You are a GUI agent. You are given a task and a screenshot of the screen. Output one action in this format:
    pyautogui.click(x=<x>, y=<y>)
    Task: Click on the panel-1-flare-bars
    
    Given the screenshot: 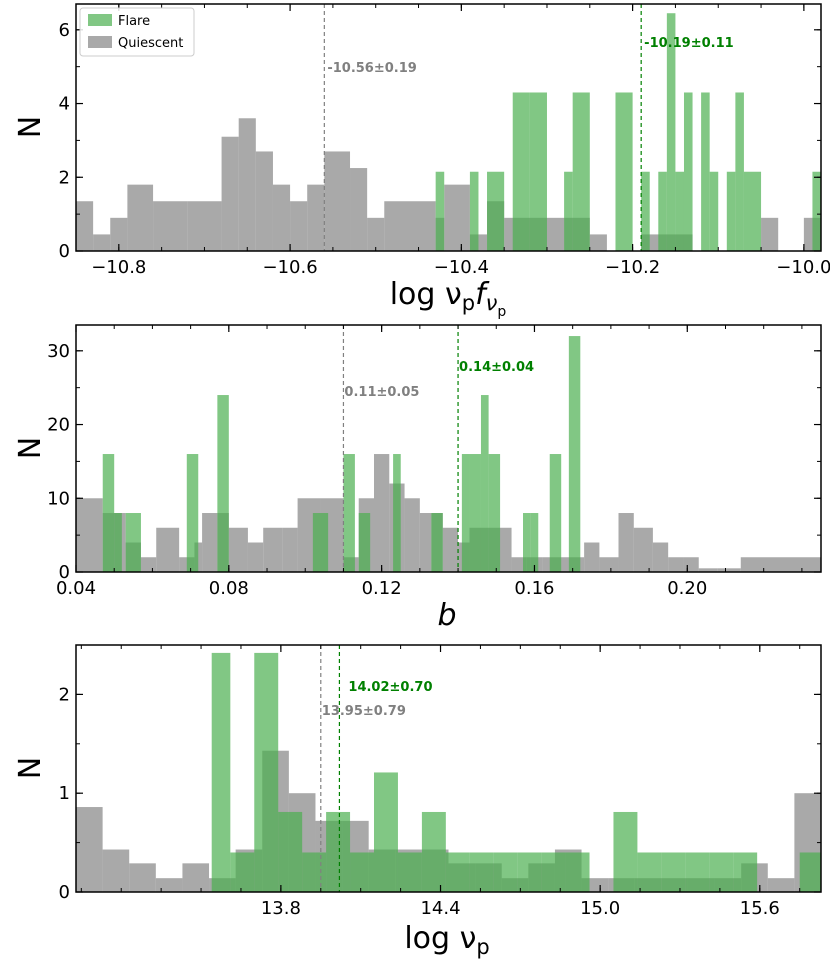 What is the action you would take?
    pyautogui.click(x=628, y=132)
    